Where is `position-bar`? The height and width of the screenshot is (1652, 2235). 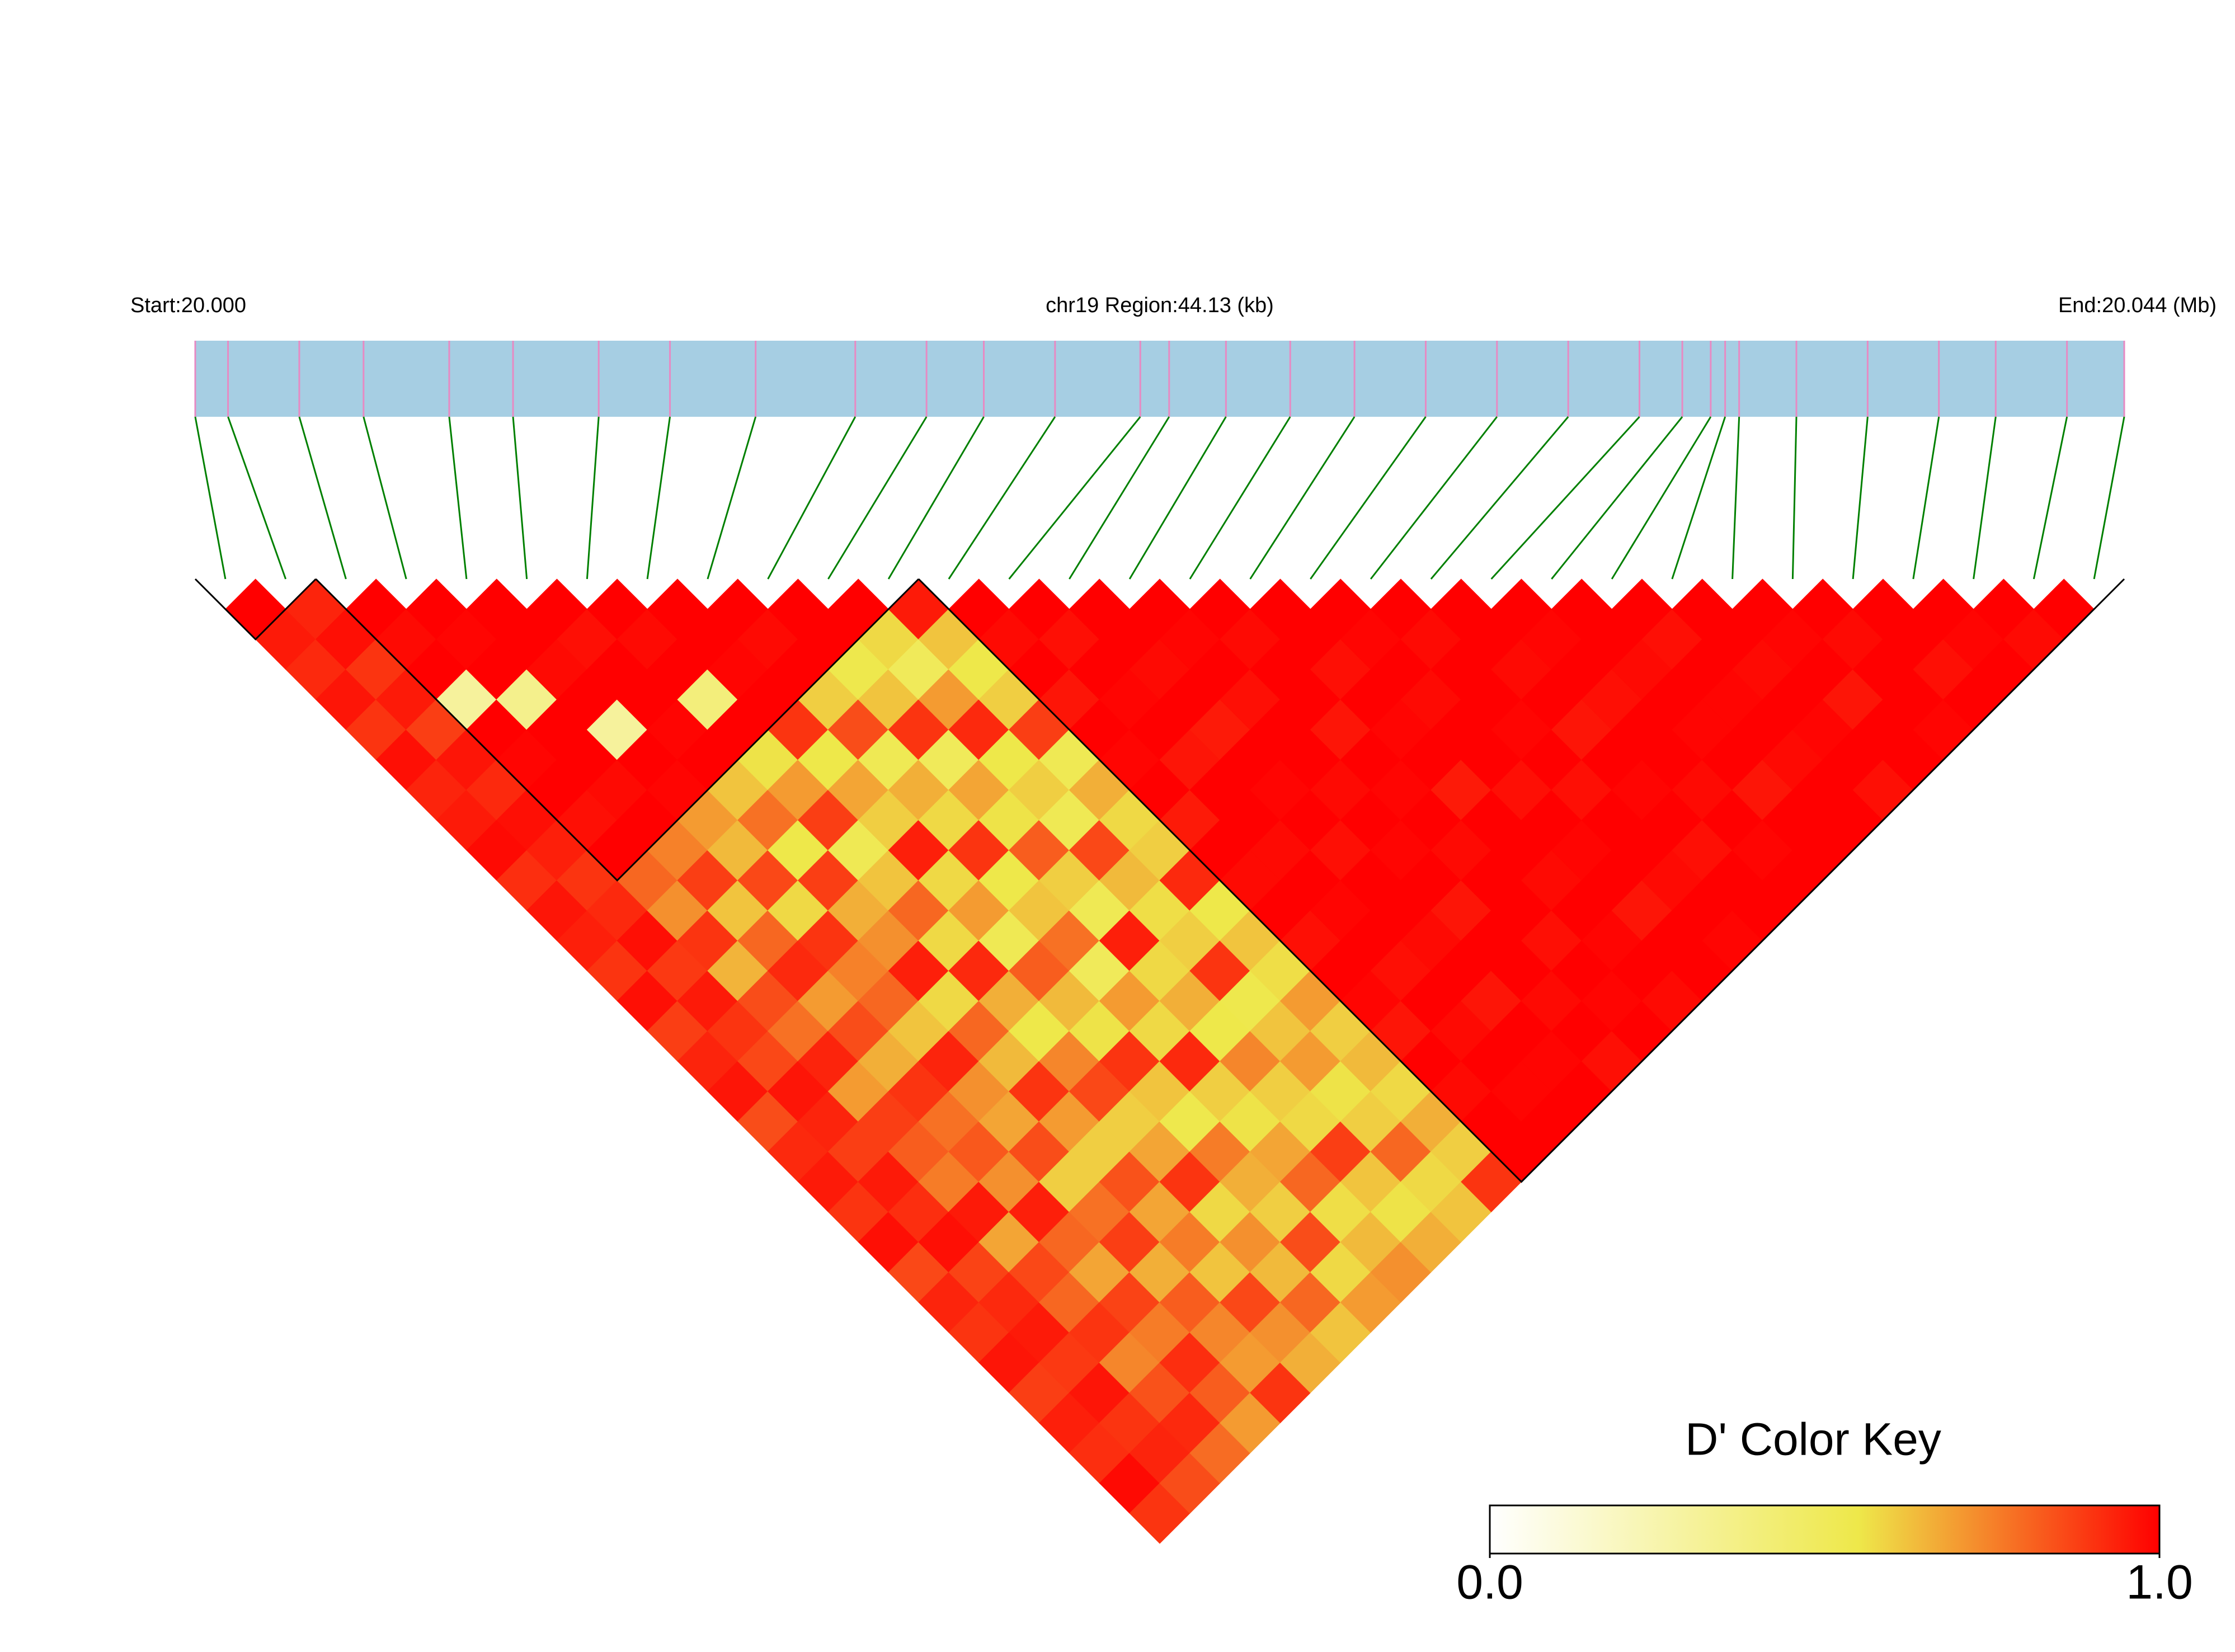
position-bar is located at coordinates (1159, 379).